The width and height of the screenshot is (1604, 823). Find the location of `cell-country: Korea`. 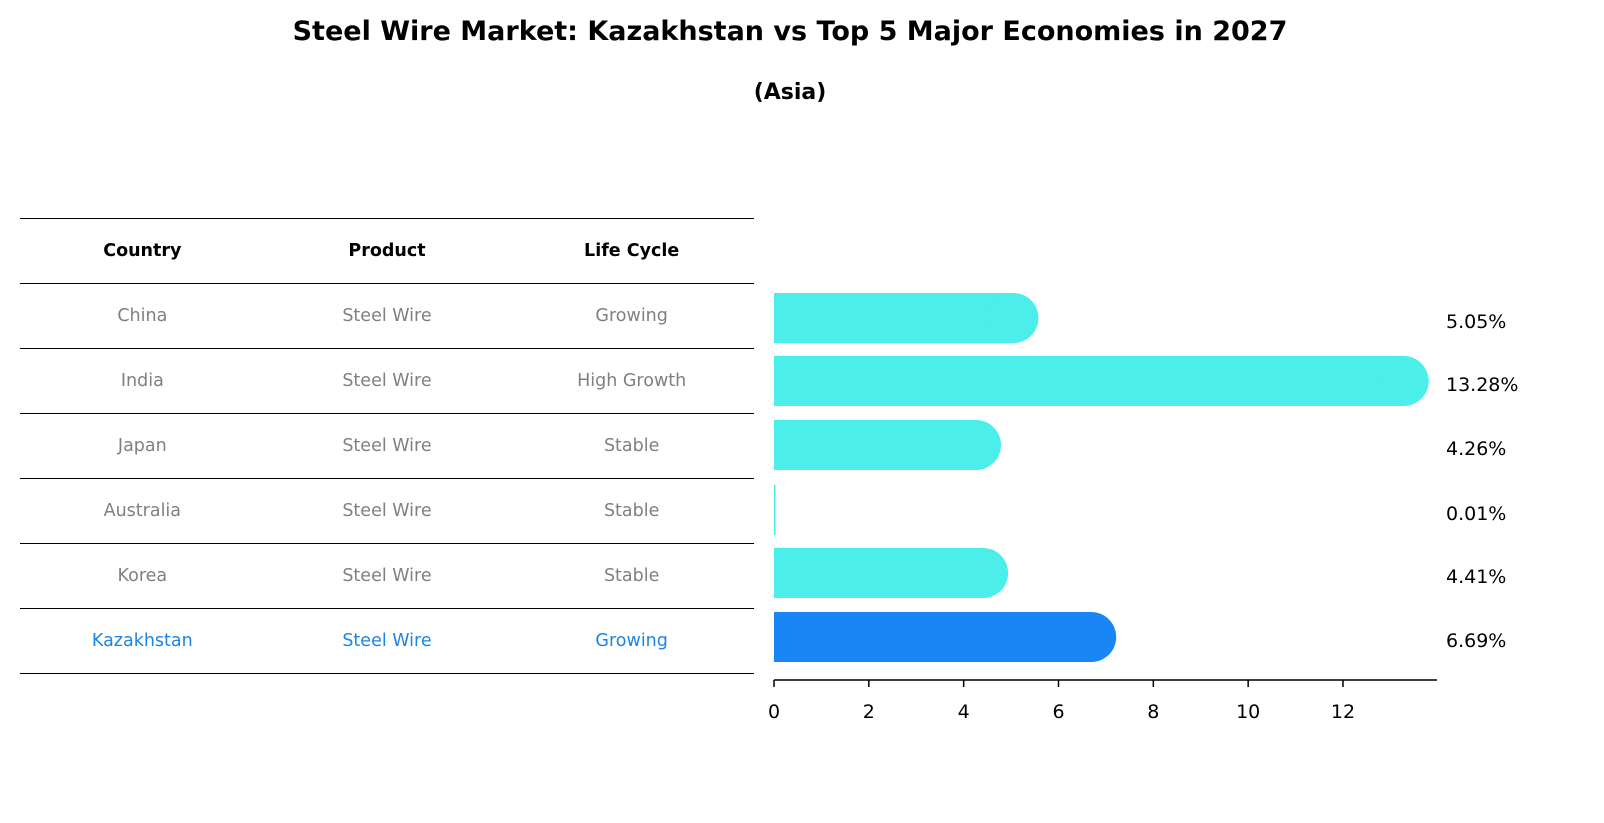

cell-country: Korea is located at coordinates (142, 576).